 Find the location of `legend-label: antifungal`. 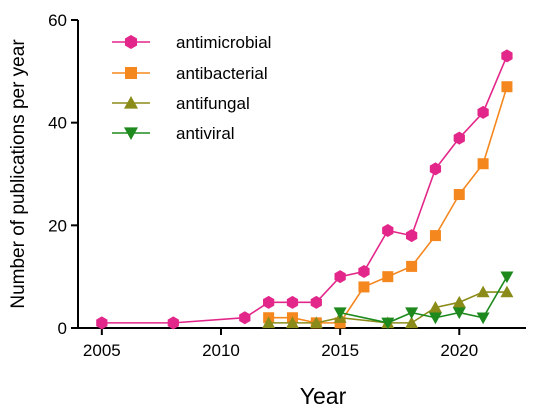

legend-label: antifungal is located at coordinates (213, 103).